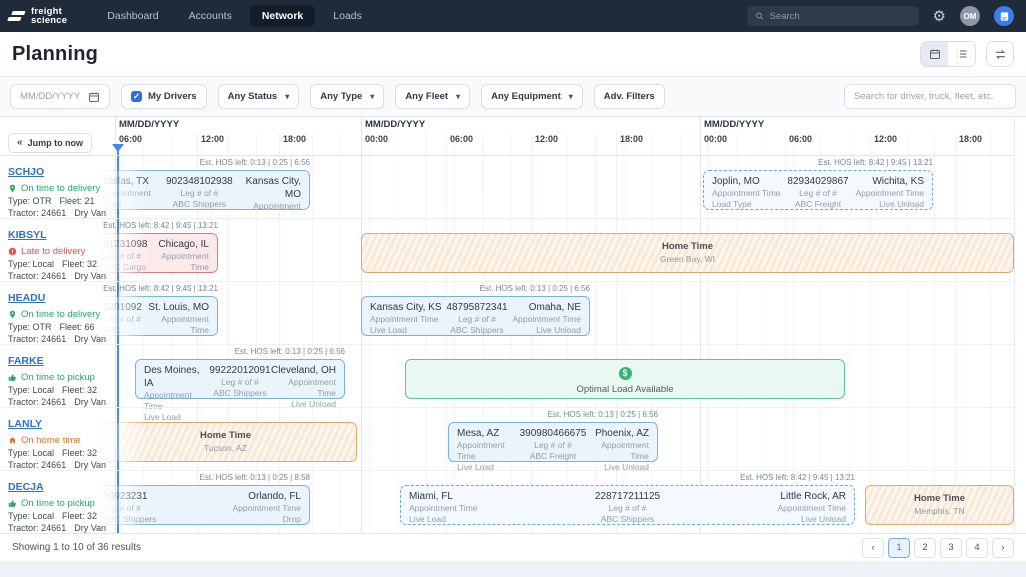 This screenshot has width=1026, height=577. Describe the element at coordinates (172, 96) in the screenshot. I see `my-drivers-label: My Drivers` at that location.